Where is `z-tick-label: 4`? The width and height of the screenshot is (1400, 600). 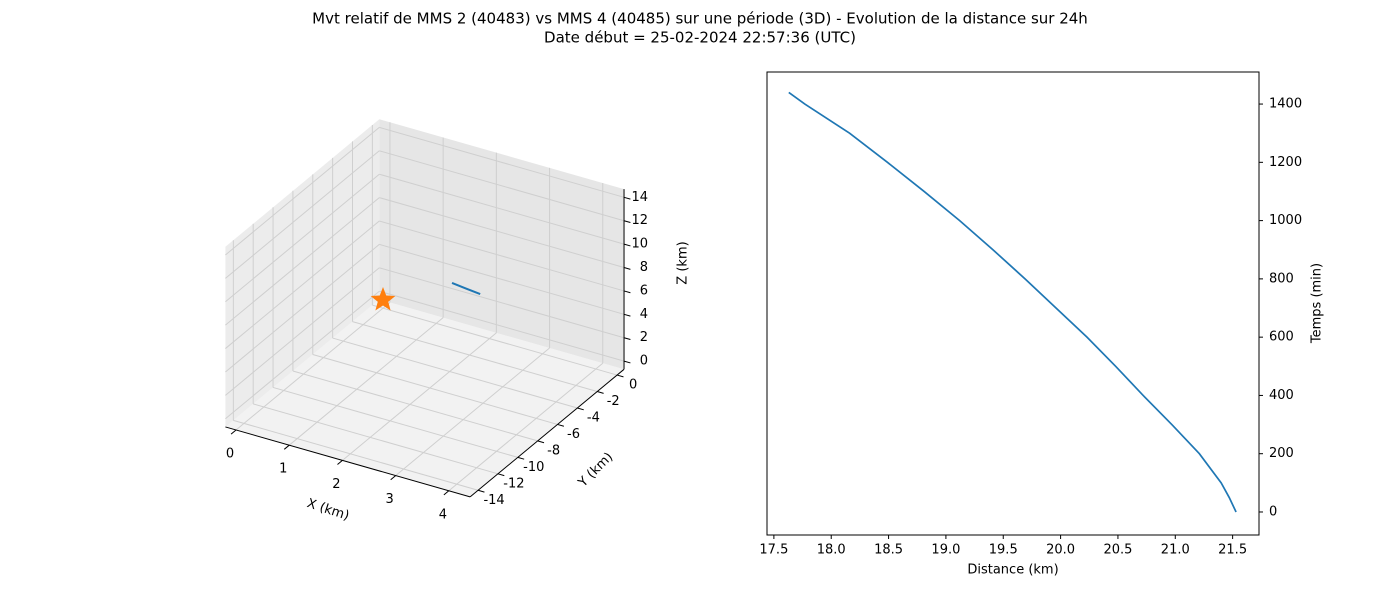
z-tick-label: 4 is located at coordinates (644, 314).